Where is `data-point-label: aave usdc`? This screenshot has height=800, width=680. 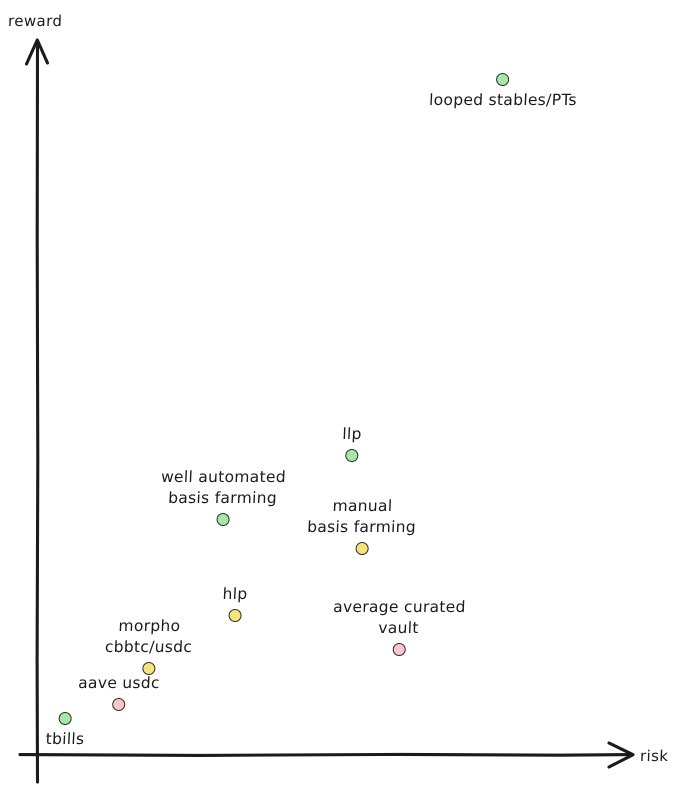 data-point-label: aave usdc is located at coordinates (119, 683).